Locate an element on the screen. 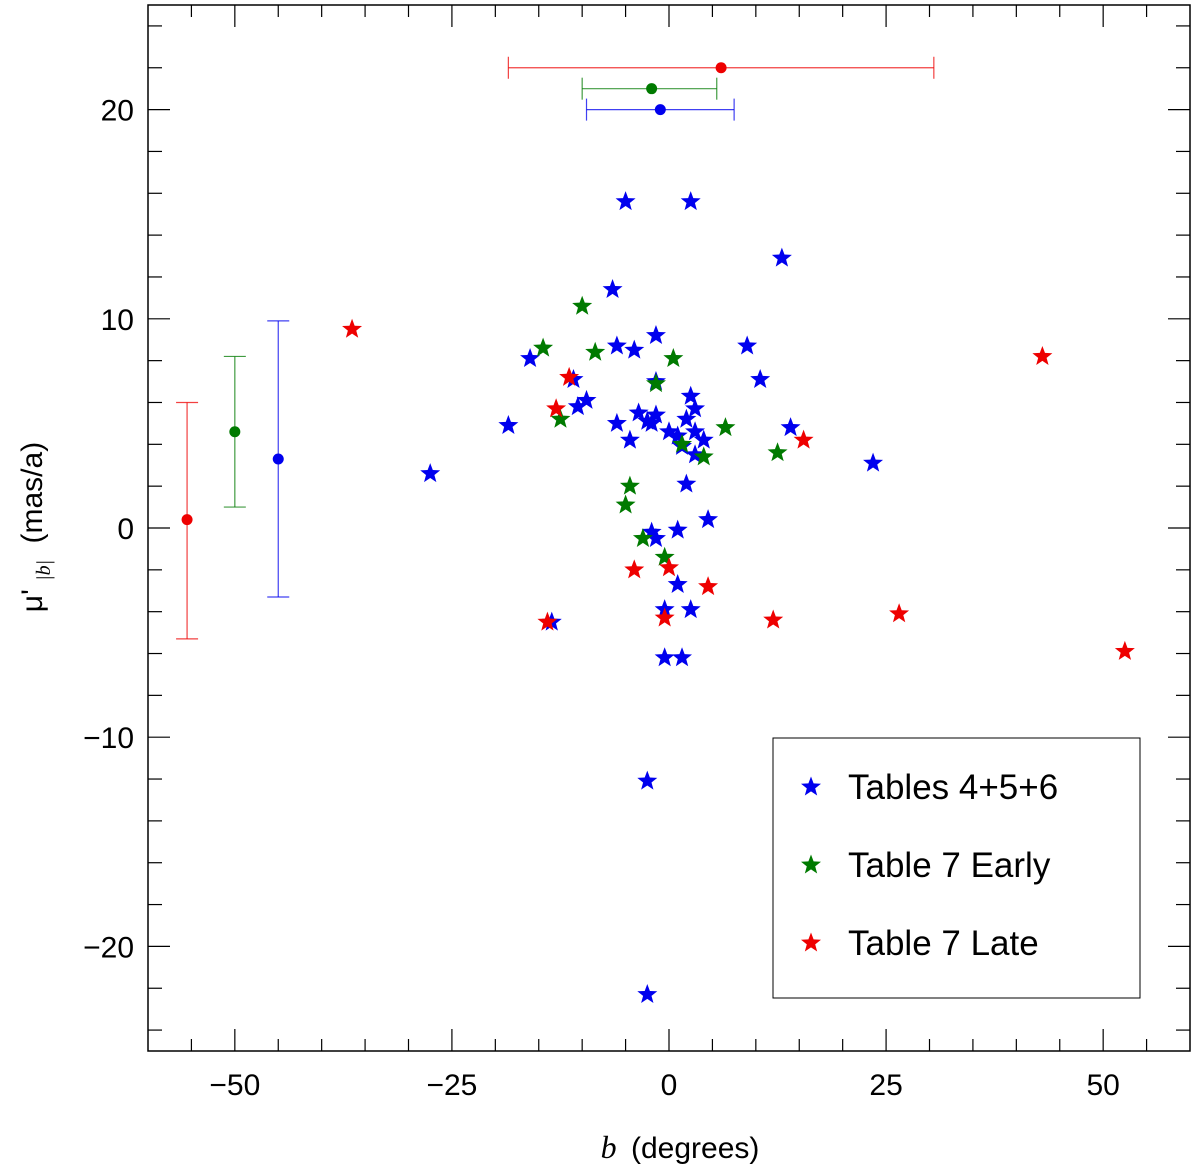 The image size is (1200, 1170). legend-item: Table 7 Early is located at coordinates (926, 865).